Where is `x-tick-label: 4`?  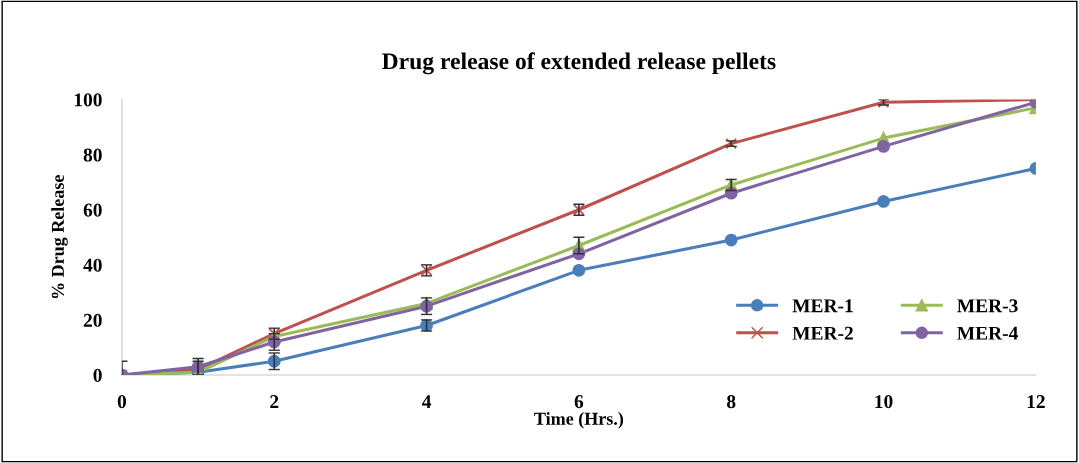 x-tick-label: 4 is located at coordinates (426, 401).